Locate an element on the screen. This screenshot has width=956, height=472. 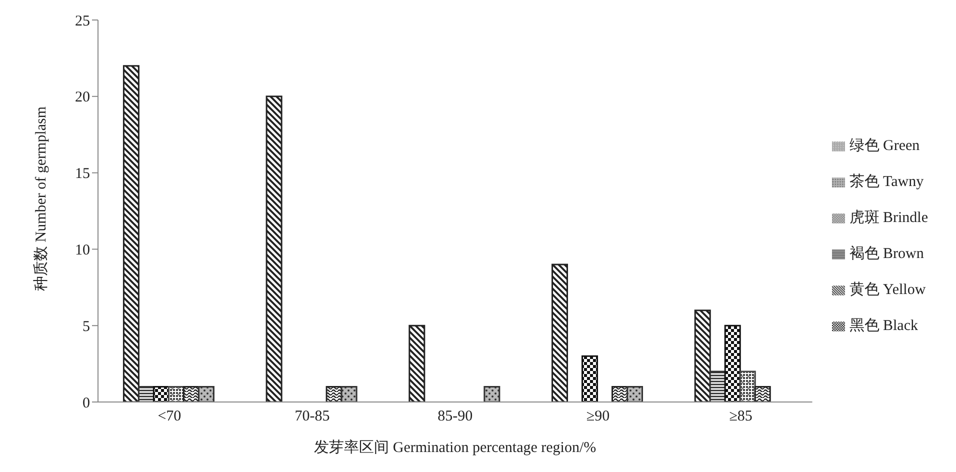
y-tick-label: 25 is located at coordinates (82, 21).